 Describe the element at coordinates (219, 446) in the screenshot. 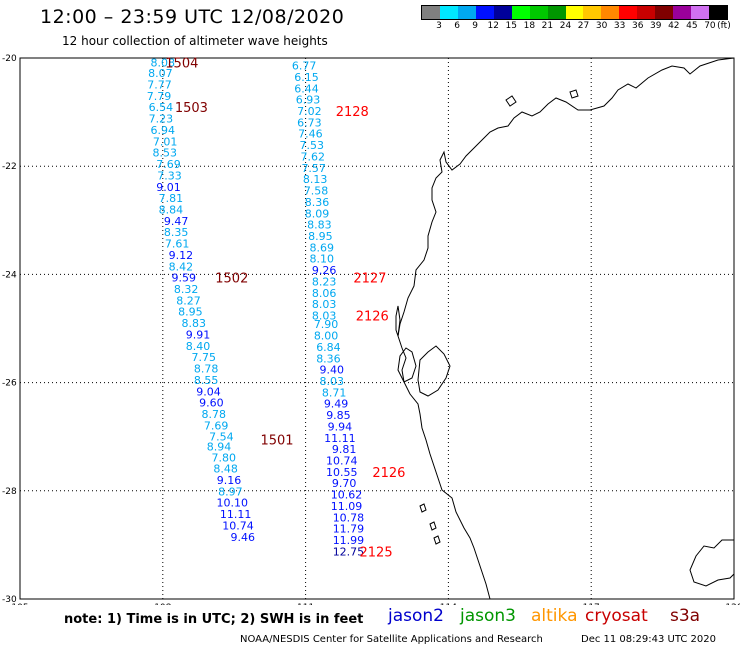

I see `wave-height-value: 8.94` at that location.